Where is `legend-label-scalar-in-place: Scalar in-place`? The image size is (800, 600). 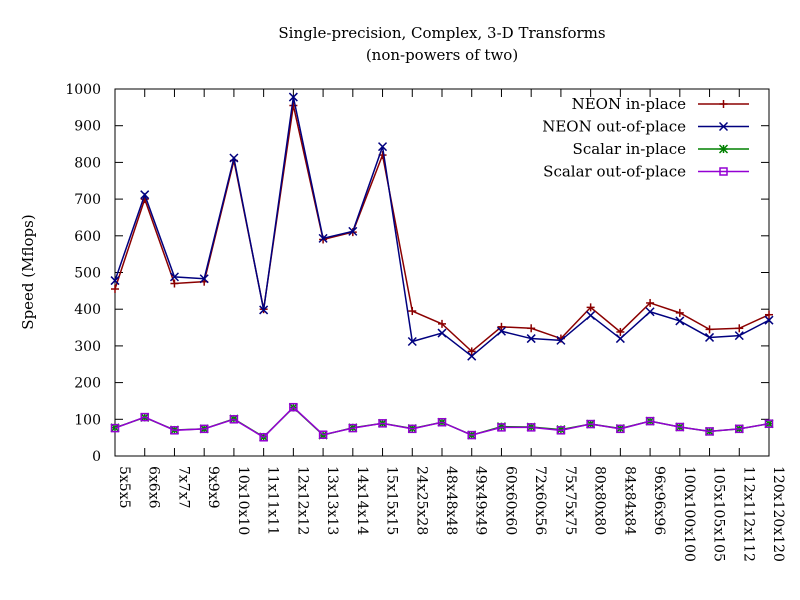
legend-label-scalar-in-place: Scalar in-place is located at coordinates (630, 149).